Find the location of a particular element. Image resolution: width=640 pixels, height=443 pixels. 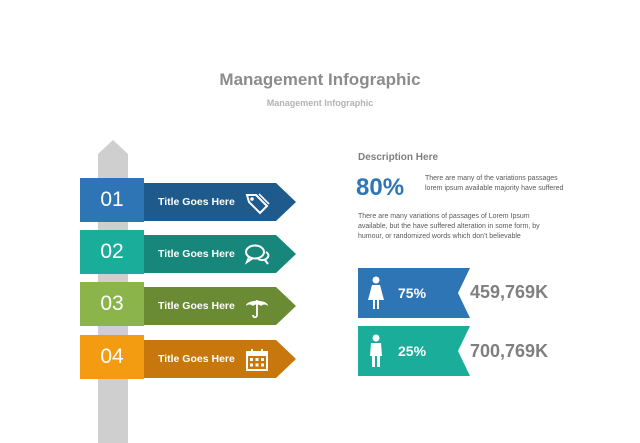

sign-01: 01 Title Goes Here is located at coordinates (189, 200).